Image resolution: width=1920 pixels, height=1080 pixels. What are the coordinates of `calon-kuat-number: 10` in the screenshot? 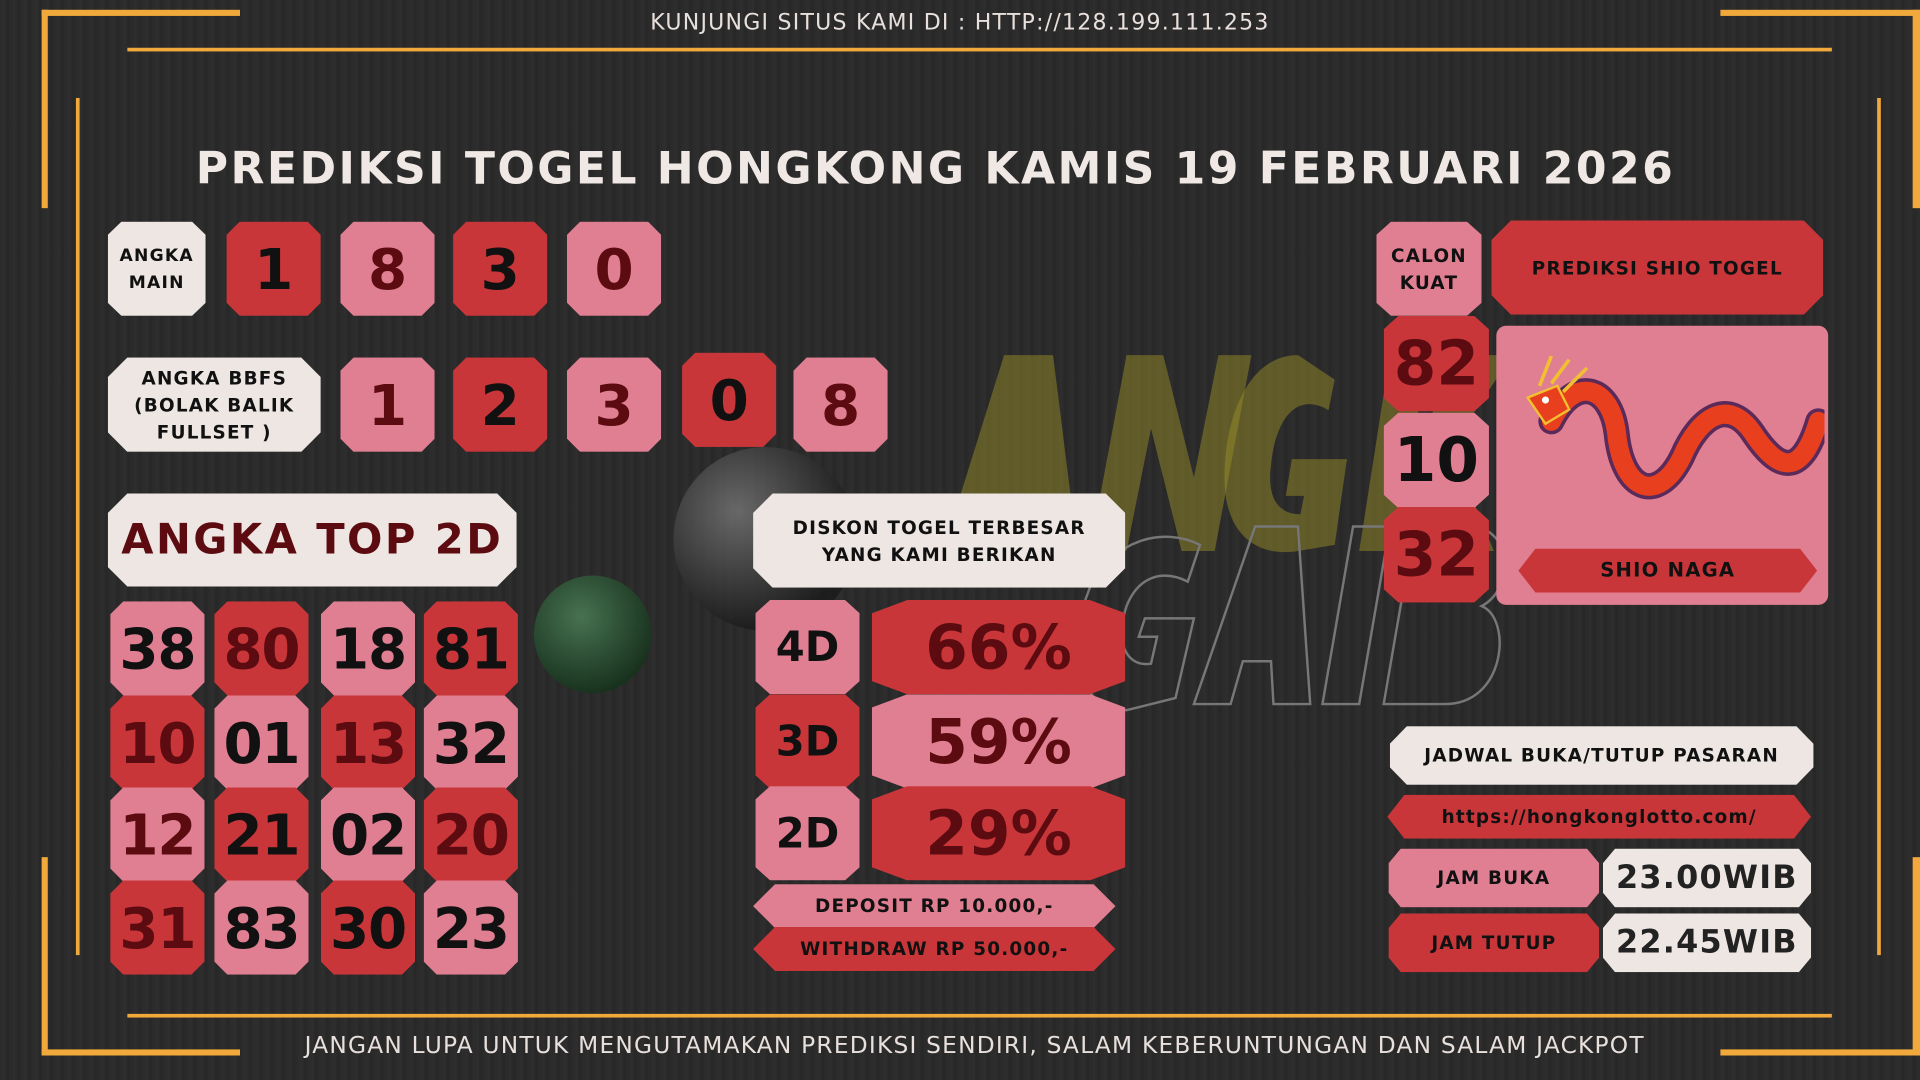 It's located at (1436, 460).